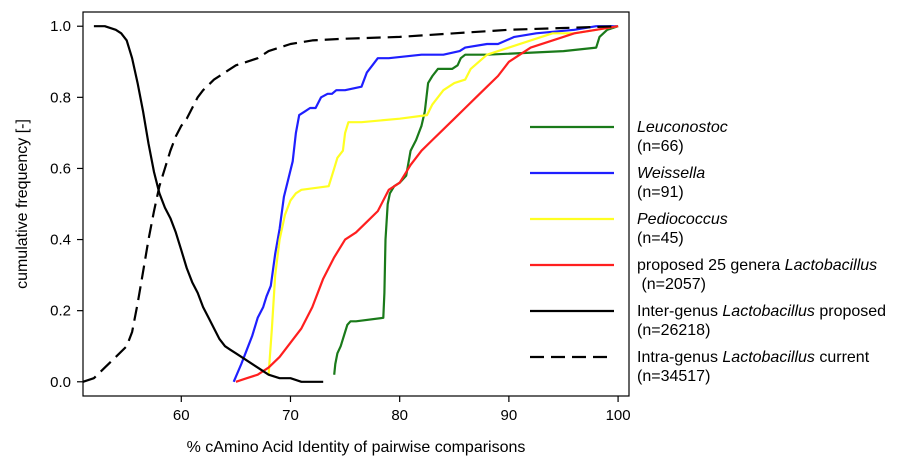 Image resolution: width=921 pixels, height=458 pixels. I want to click on x-tick-label: 80, so click(399, 415).